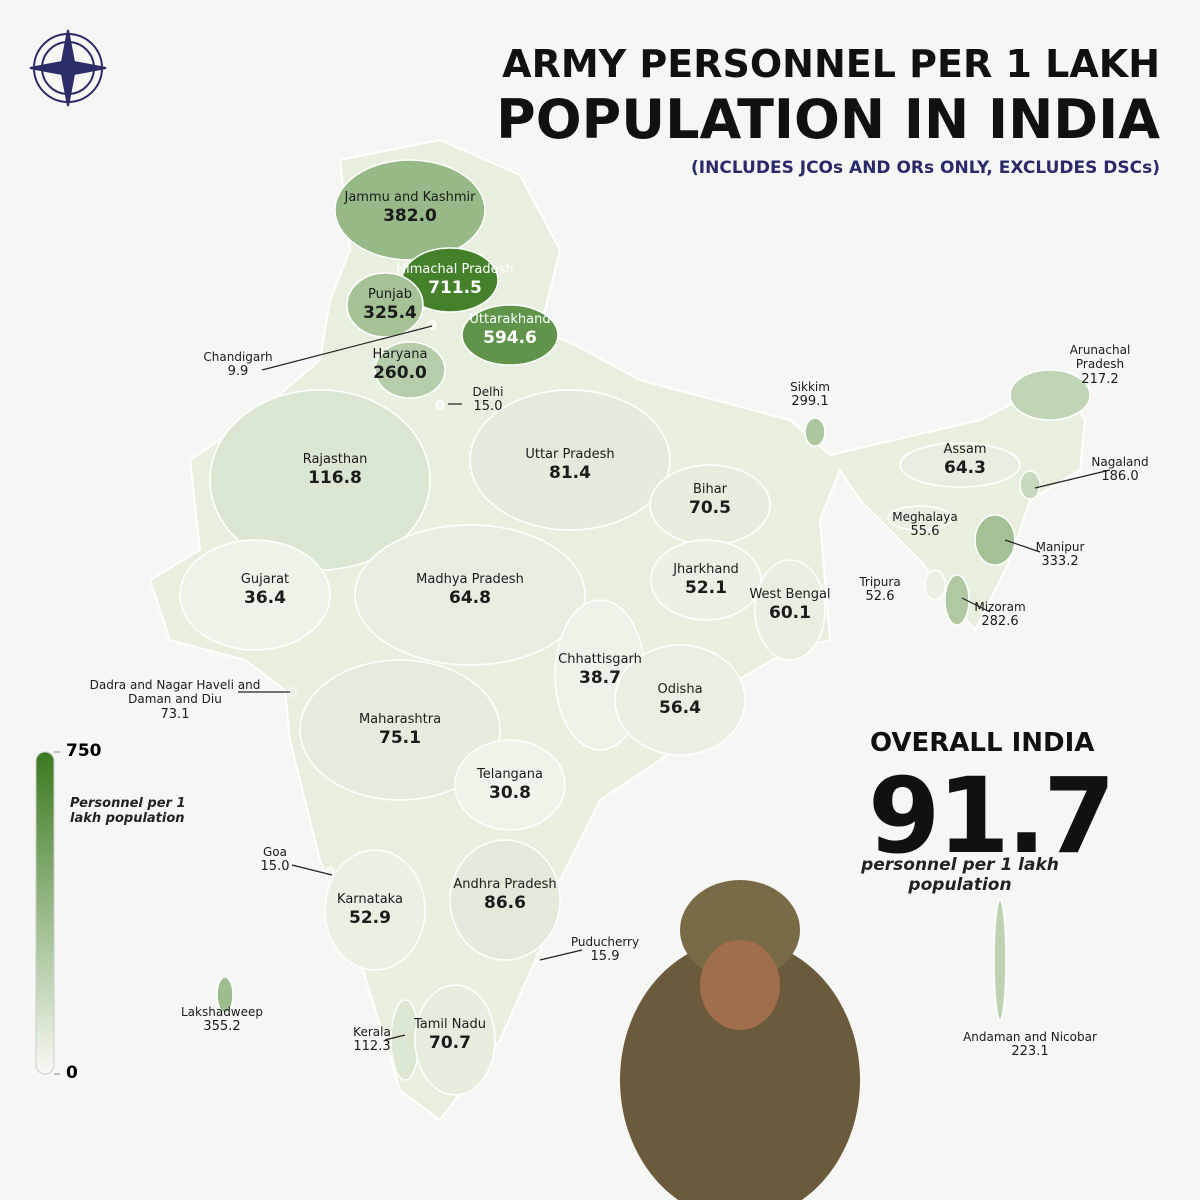 This screenshot has width=1200, height=1200. I want to click on region-label: Karnataka 52.9, so click(370, 910).